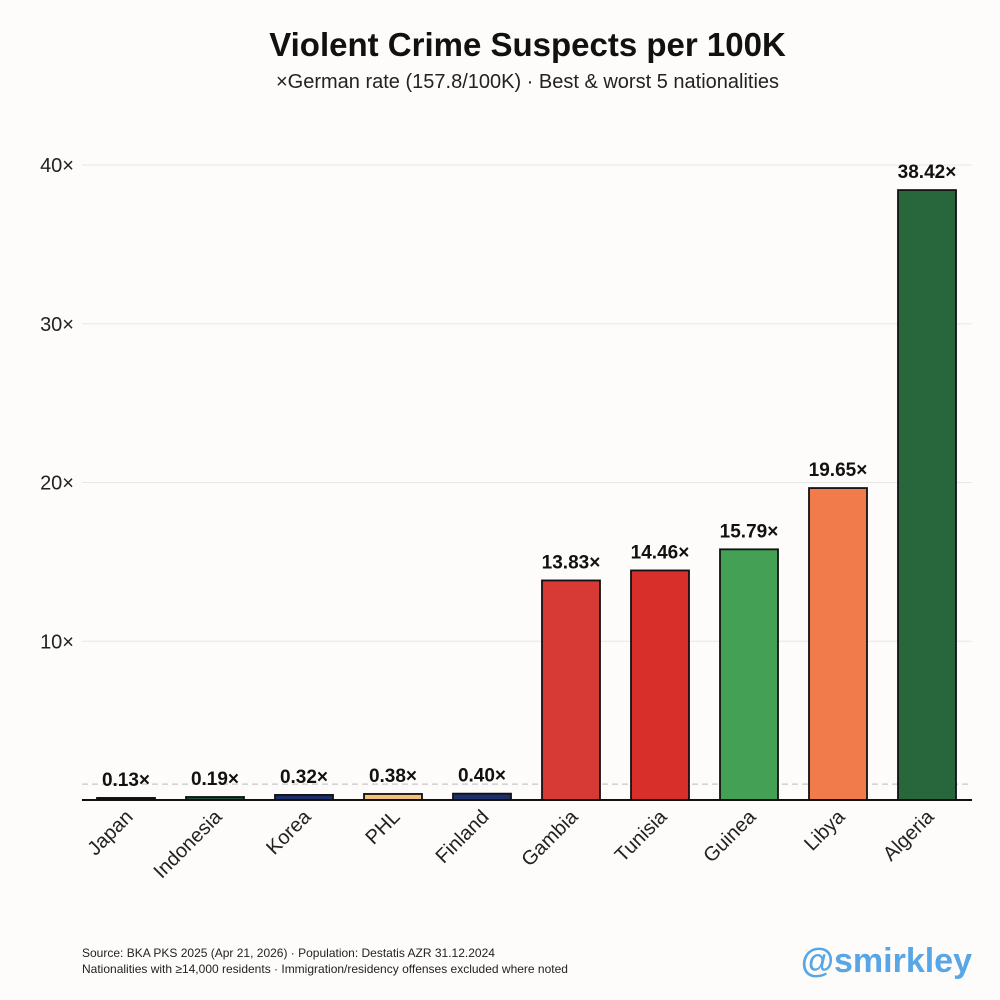  What do you see at coordinates (463, 837) in the screenshot?
I see `x-tick-label: Finland` at bounding box center [463, 837].